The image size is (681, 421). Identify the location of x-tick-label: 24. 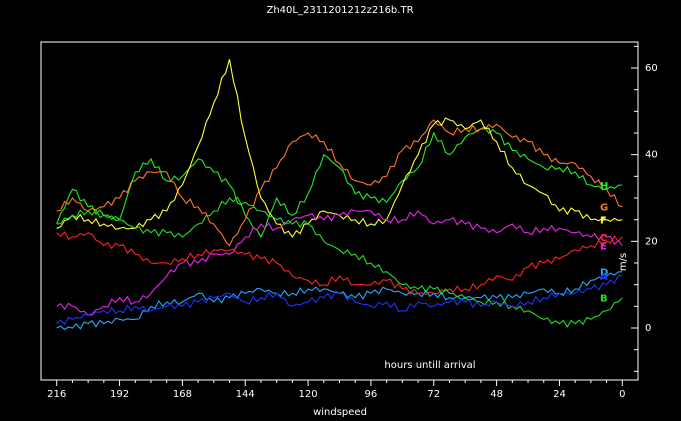
(559, 394).